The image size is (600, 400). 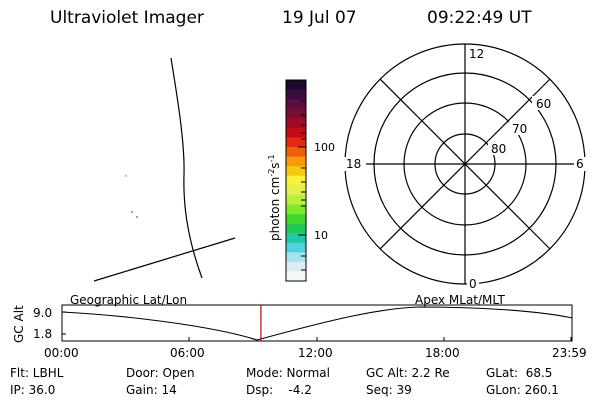 I want to click on lat-label-60: 60, so click(x=543, y=104).